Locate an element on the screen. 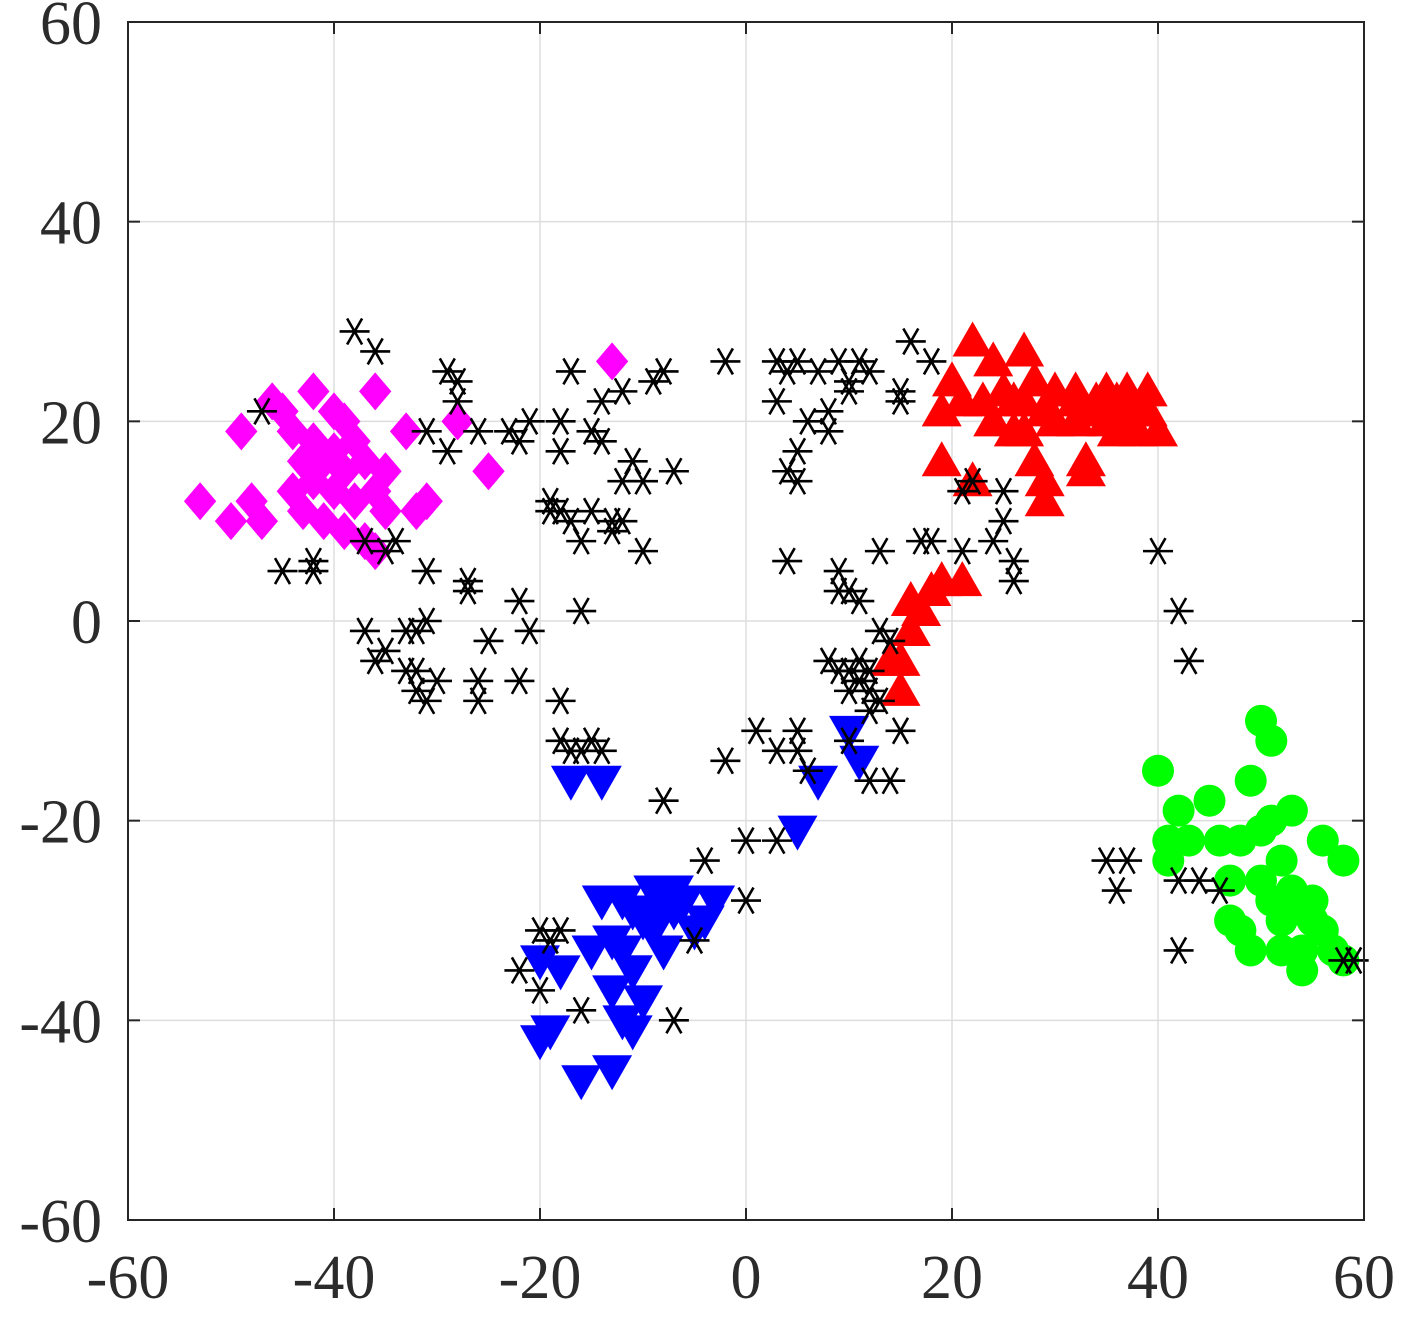 This screenshot has height=1321, width=1401. y-tick-label: 60 is located at coordinates (71, 29).